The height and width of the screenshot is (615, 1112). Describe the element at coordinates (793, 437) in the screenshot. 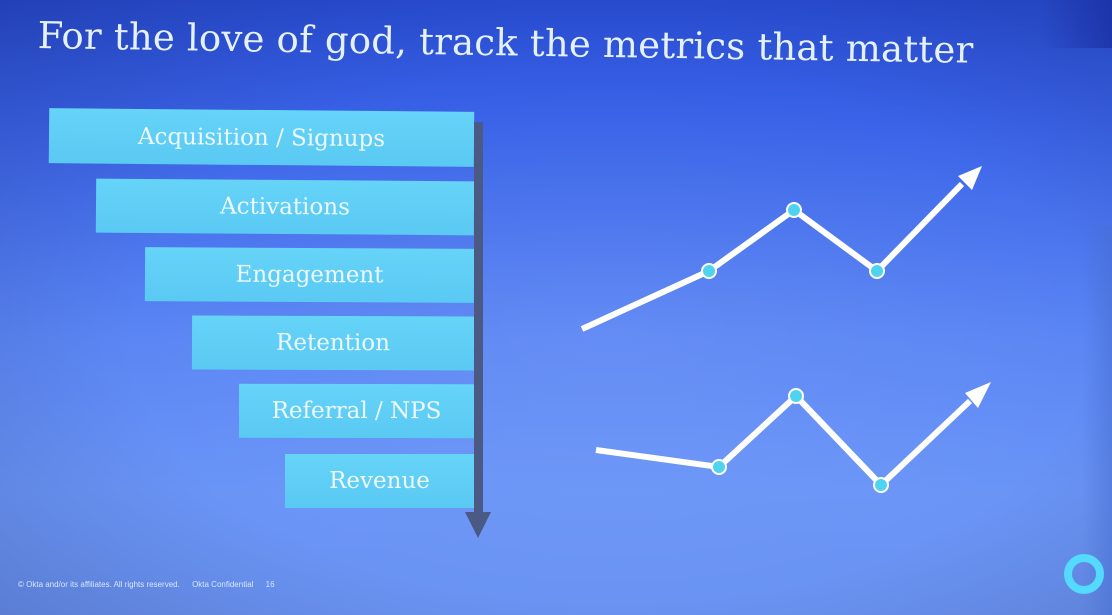

I see `lower-trend-line` at that location.